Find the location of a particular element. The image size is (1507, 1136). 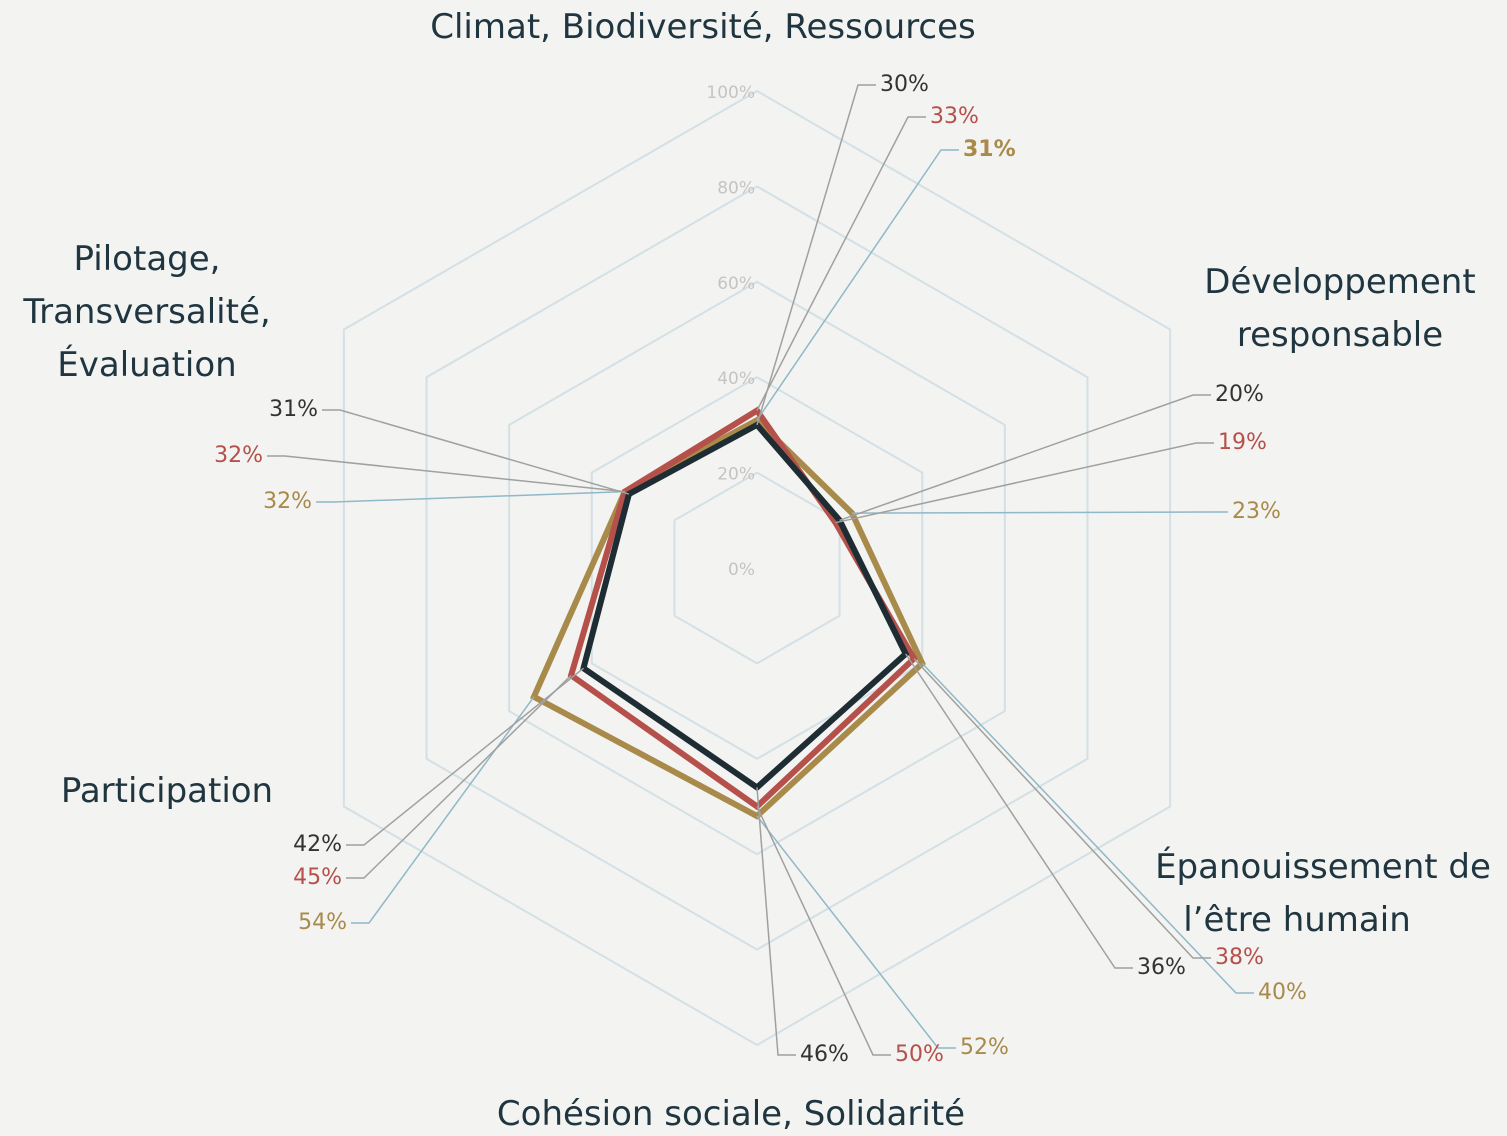

category-line: Climat, Biodiversité, Ressources is located at coordinates (703, 27).